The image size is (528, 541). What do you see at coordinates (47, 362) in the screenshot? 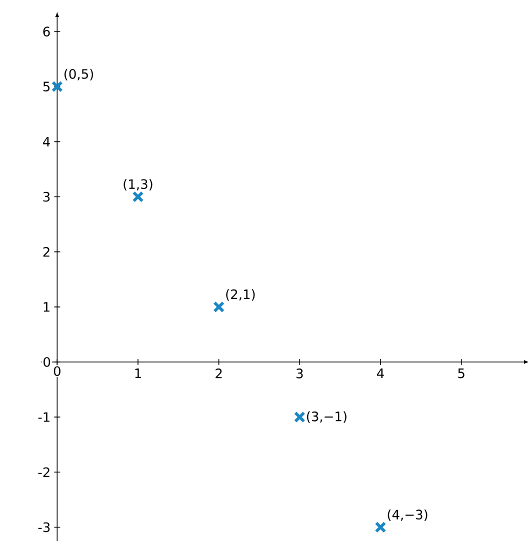
I see `y-tick-label: 0` at bounding box center [47, 362].